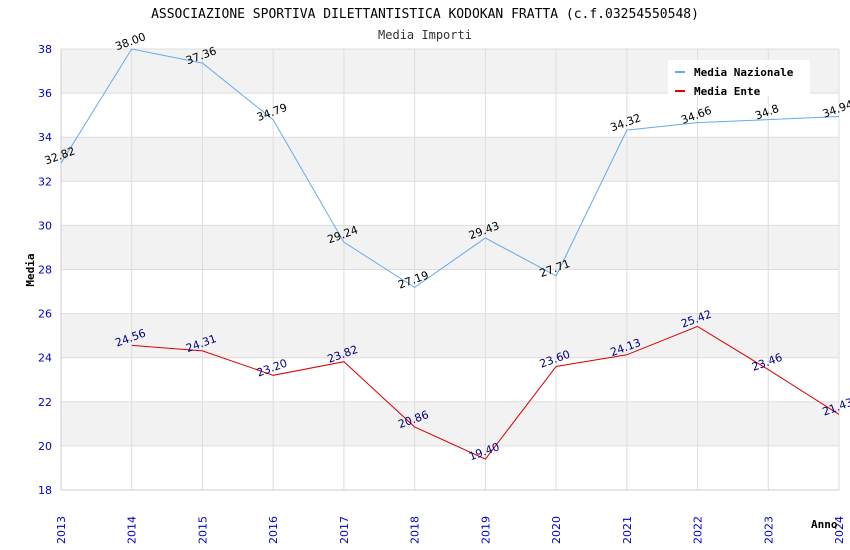  I want to click on data-label: 34.32, so click(626, 122).